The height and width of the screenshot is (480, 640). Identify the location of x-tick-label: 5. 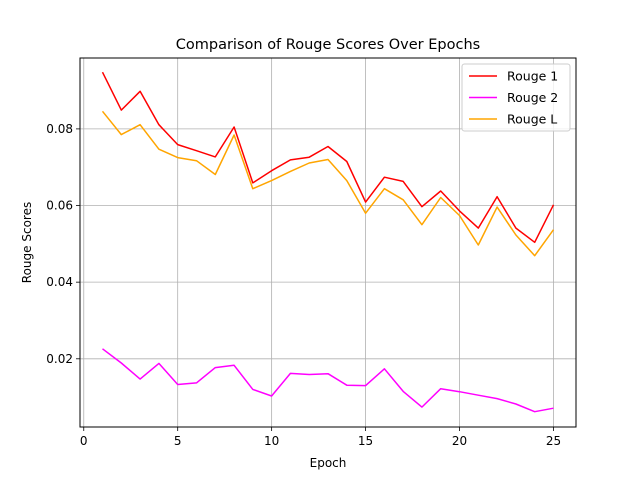
(178, 441).